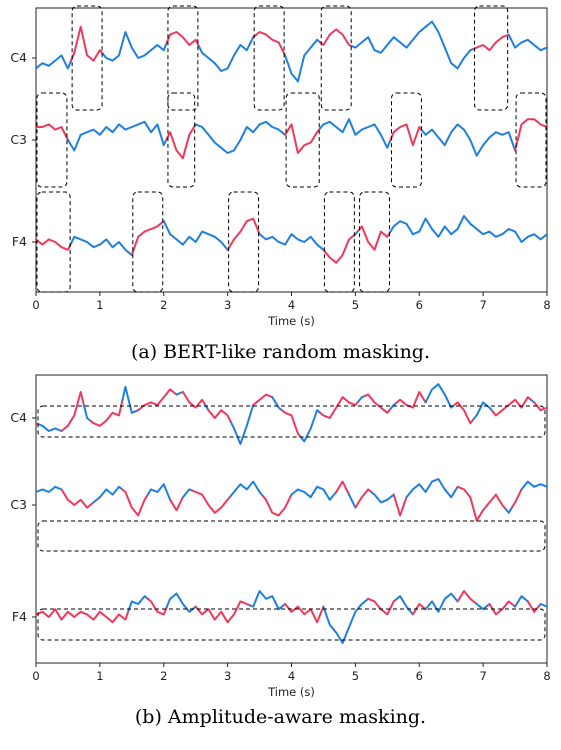  I want to click on caption-b: (b) Amplitude-aware masking., so click(280, 717).